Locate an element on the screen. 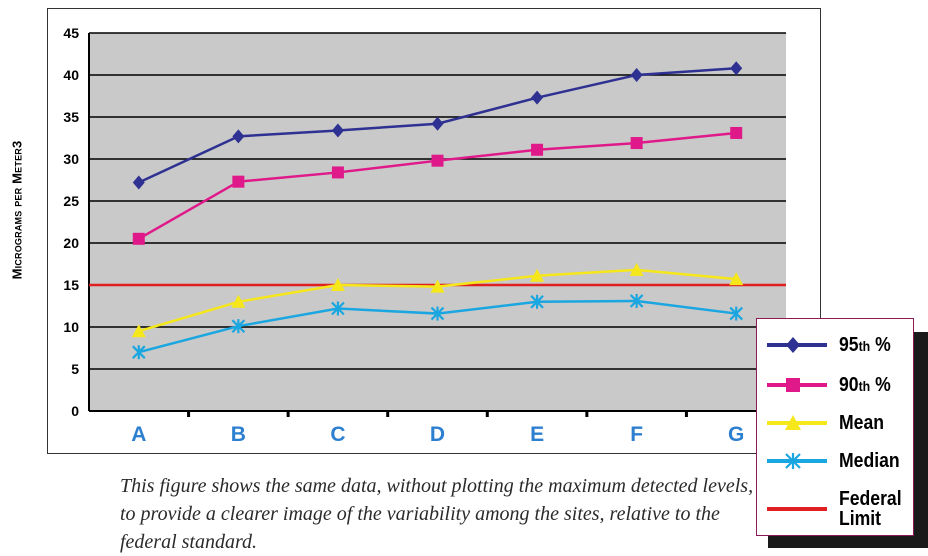  y-tick-label: 20 is located at coordinates (71, 243).